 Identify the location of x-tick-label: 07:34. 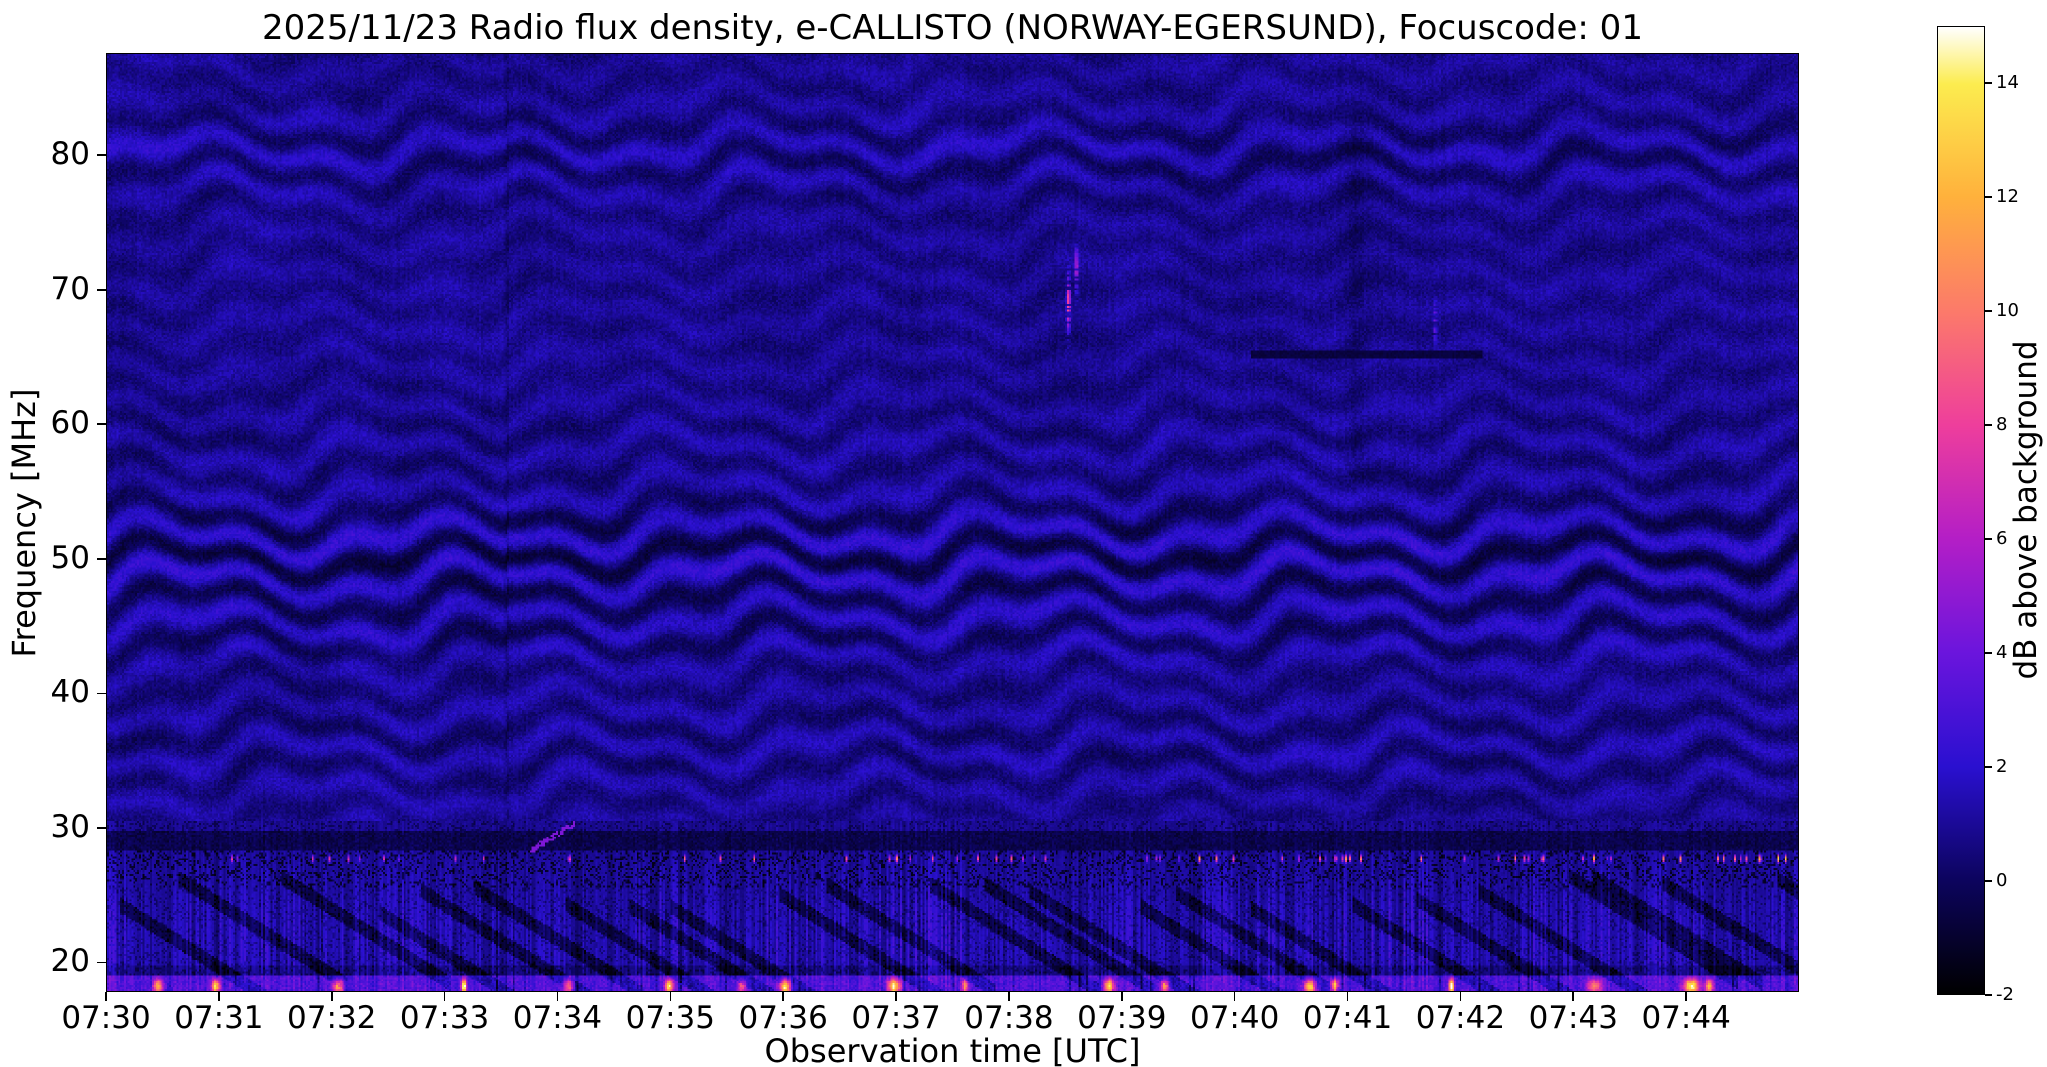
(557, 1018).